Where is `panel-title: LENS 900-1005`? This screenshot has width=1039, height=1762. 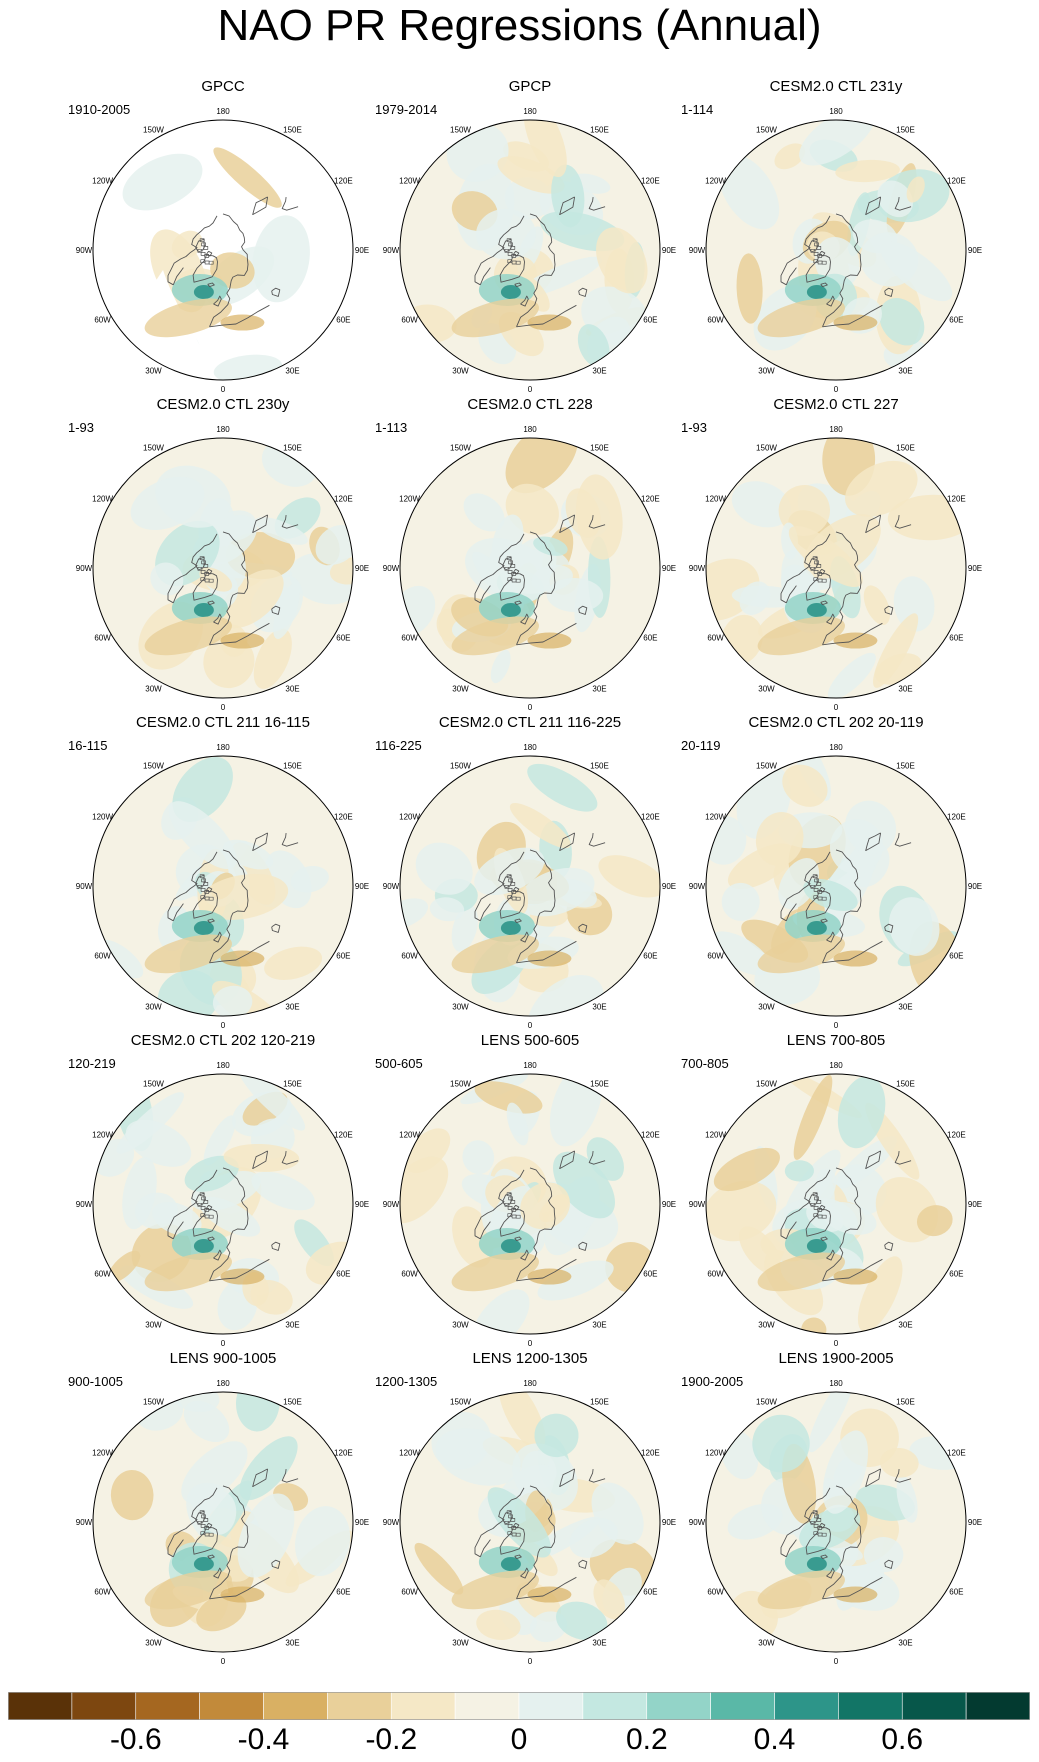
panel-title: LENS 900-1005 is located at coordinates (223, 1358).